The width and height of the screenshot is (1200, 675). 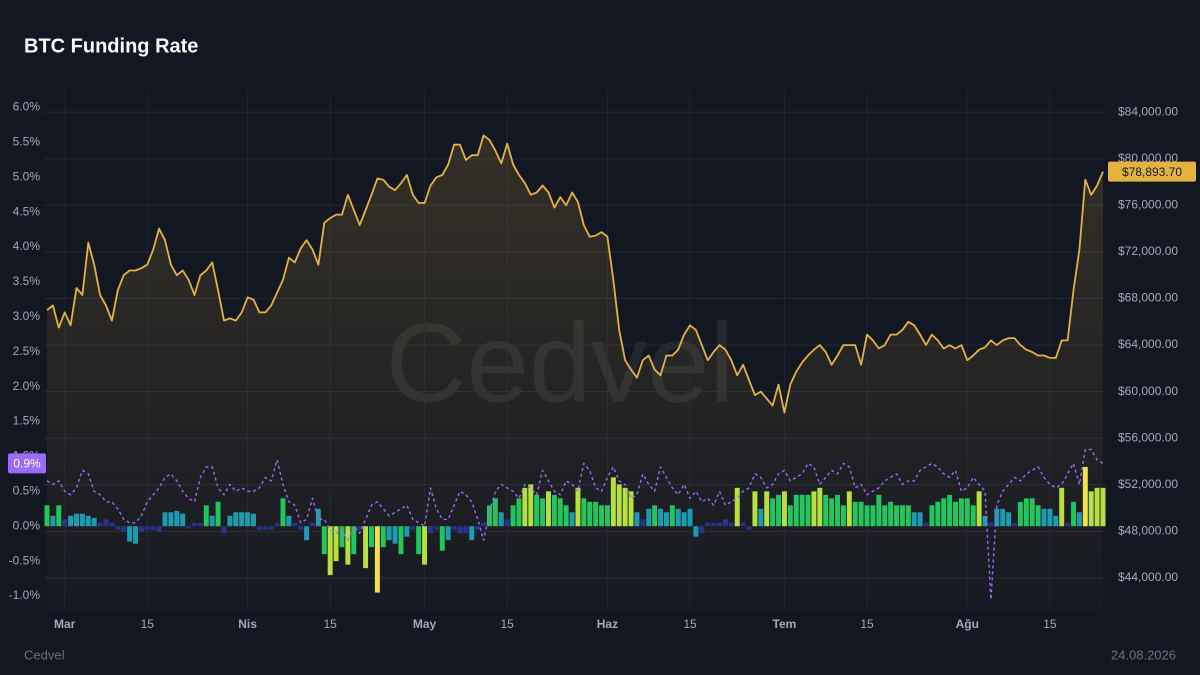 I want to click on x-tick-label: May, so click(x=425, y=624).